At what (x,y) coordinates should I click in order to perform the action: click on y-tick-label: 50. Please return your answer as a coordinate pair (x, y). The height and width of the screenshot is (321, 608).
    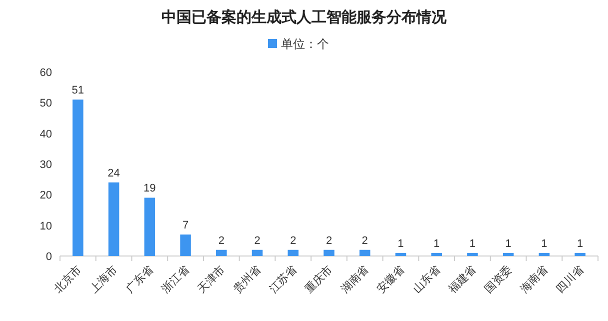
    Looking at the image, I should click on (46, 104).